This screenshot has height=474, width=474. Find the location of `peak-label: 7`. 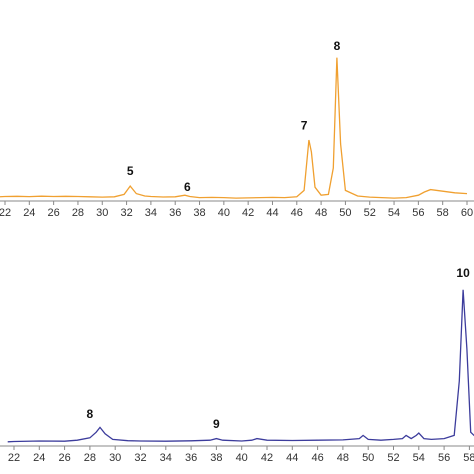

peak-label: 7 is located at coordinates (304, 126).